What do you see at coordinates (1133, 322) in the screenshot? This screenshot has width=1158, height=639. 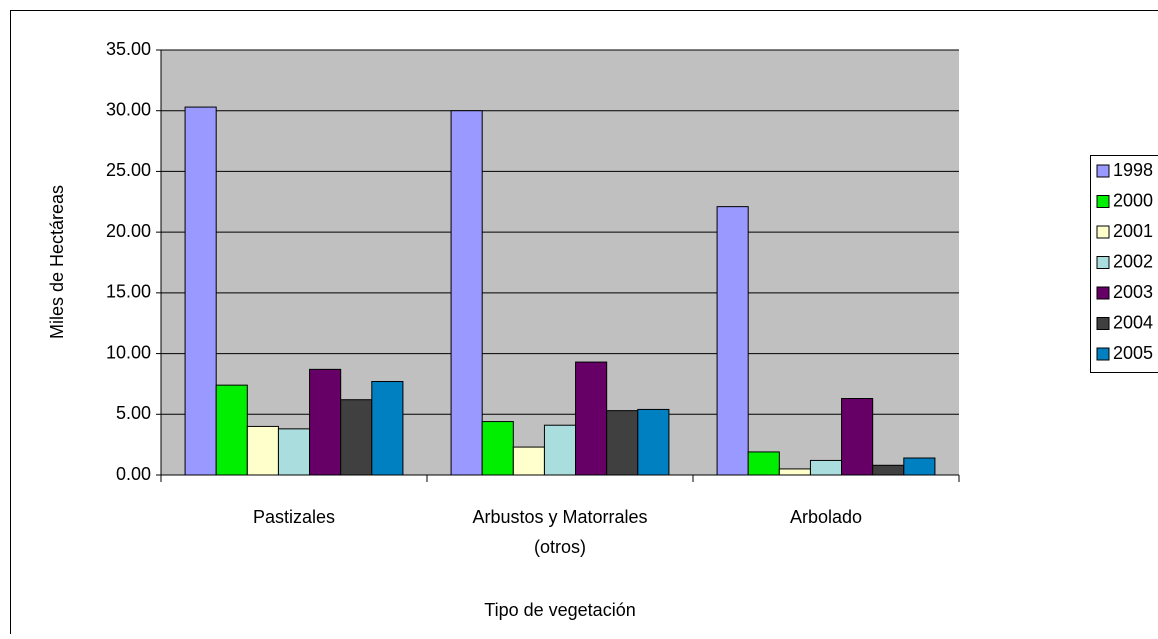 I see `legend-label: 2004` at bounding box center [1133, 322].